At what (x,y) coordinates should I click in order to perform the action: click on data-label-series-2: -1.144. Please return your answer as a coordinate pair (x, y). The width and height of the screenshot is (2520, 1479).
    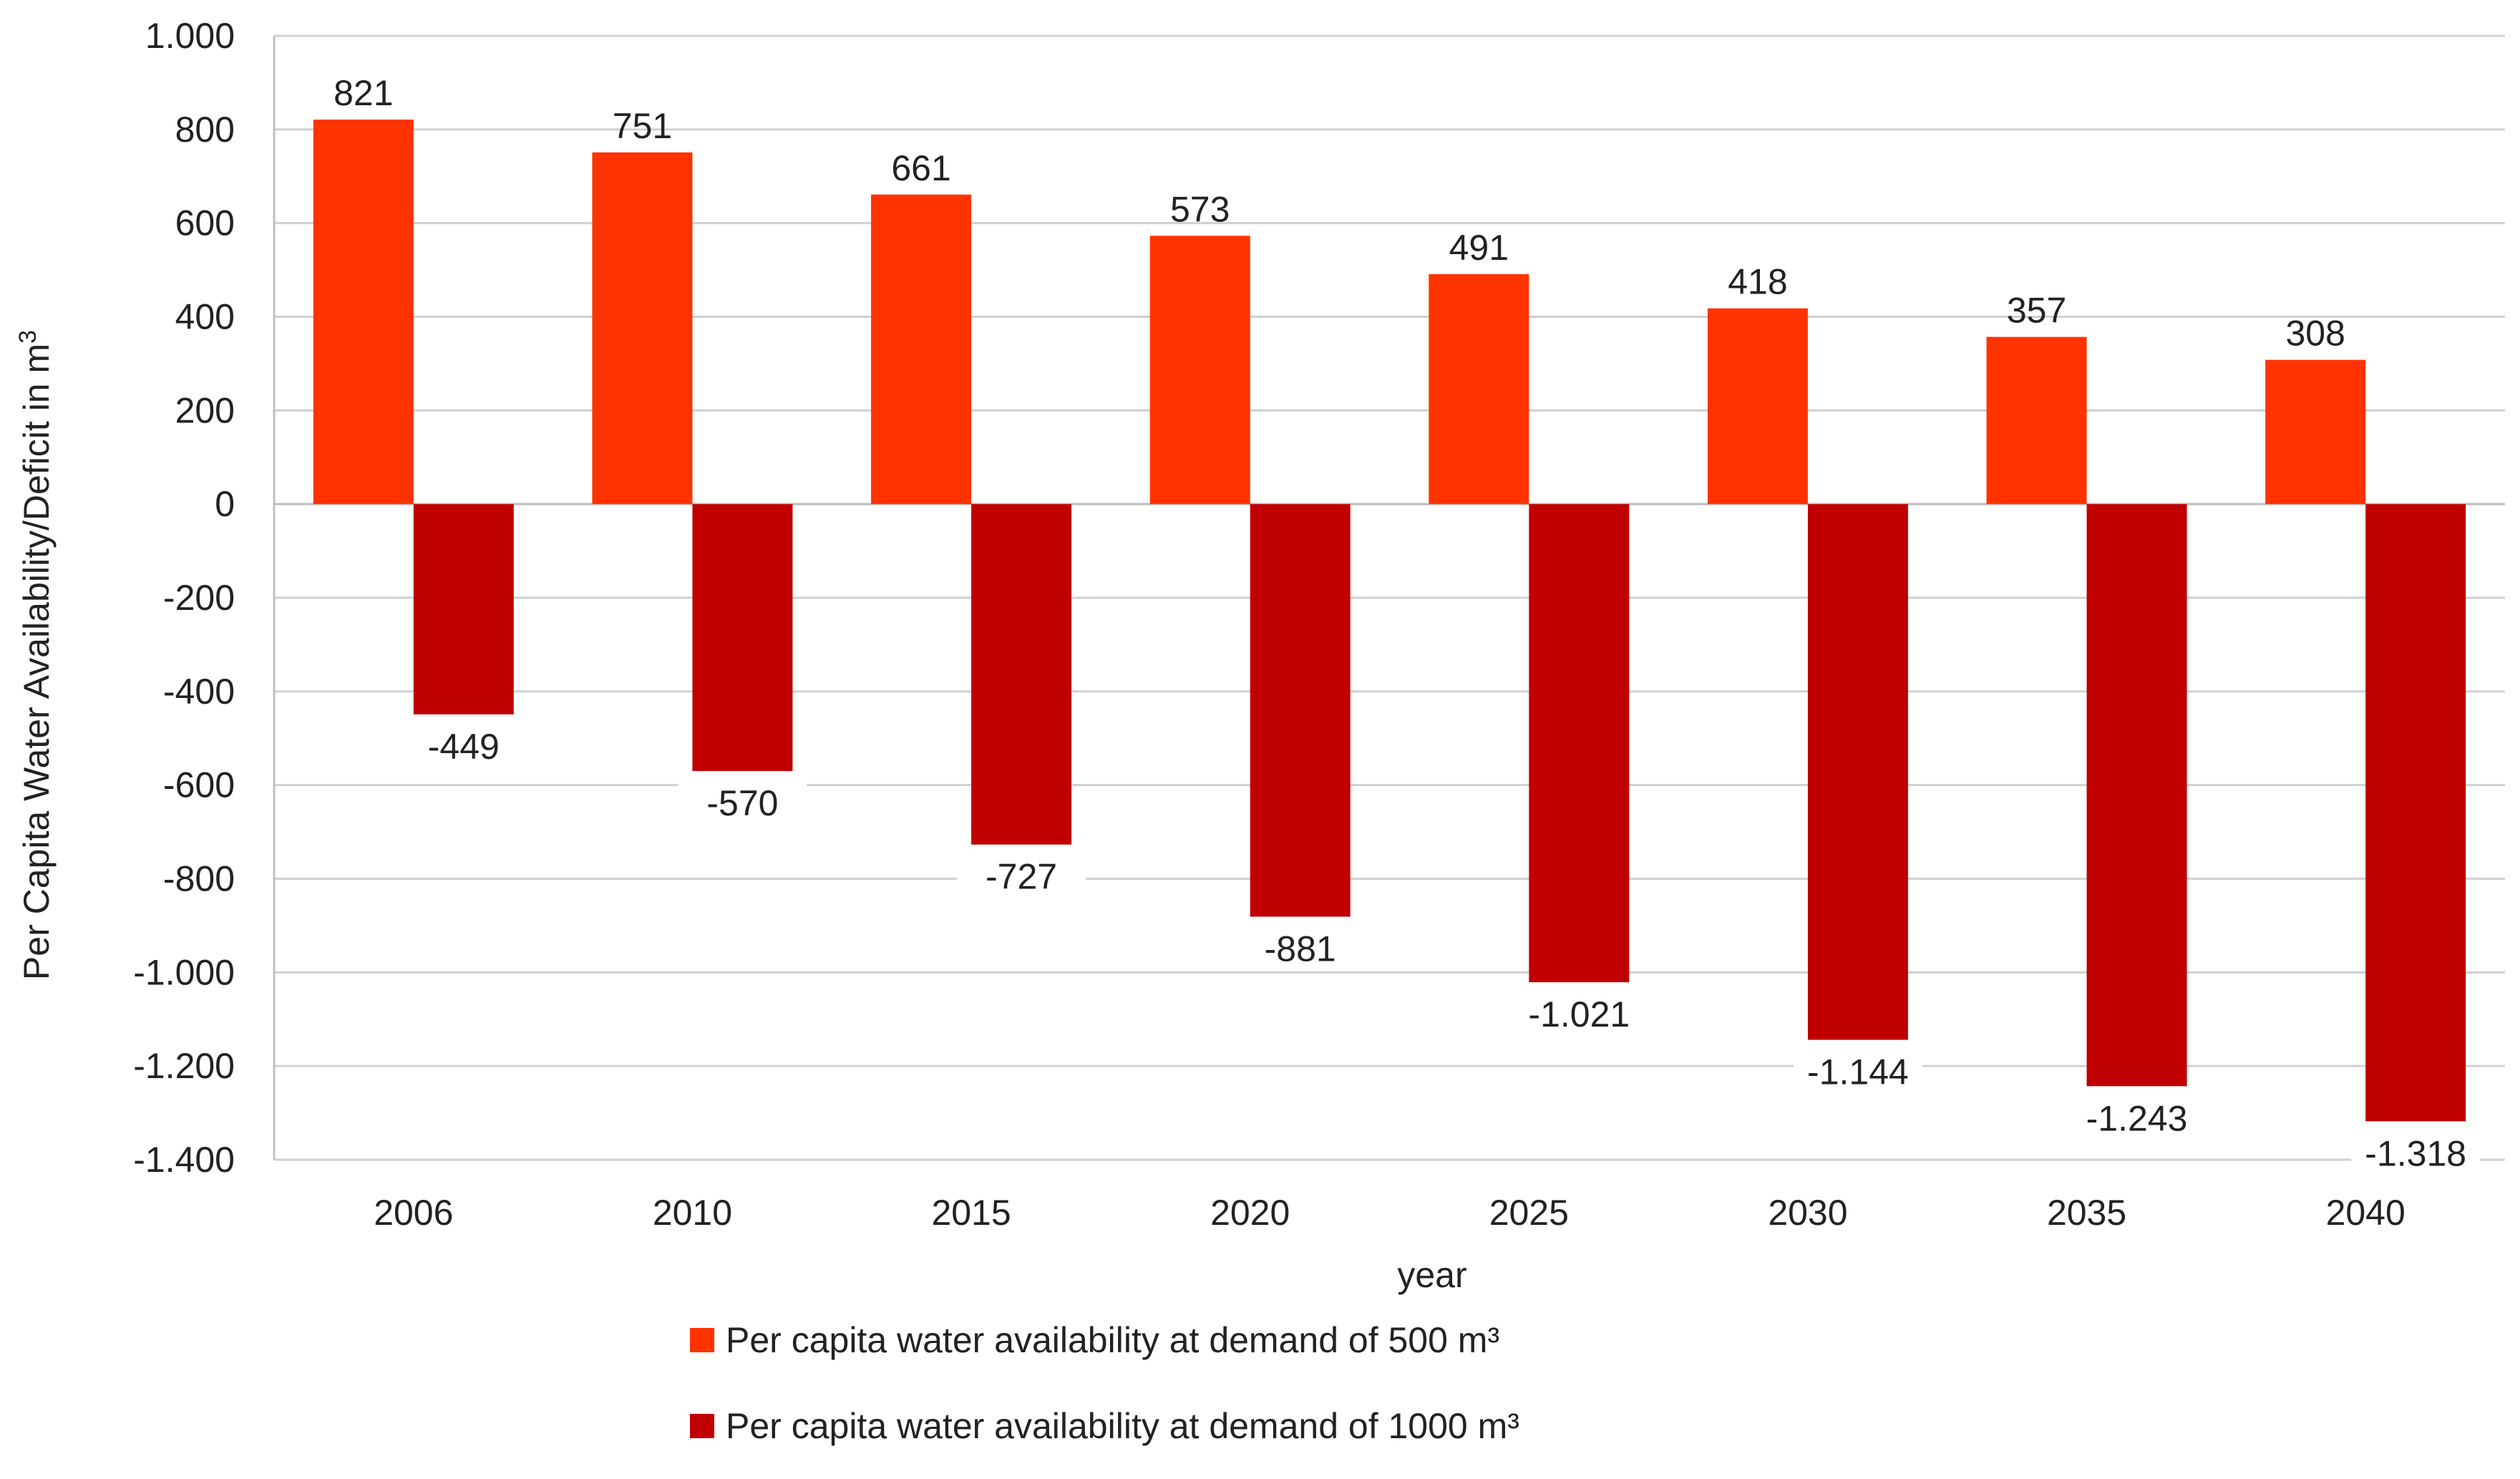
    Looking at the image, I should click on (1858, 1072).